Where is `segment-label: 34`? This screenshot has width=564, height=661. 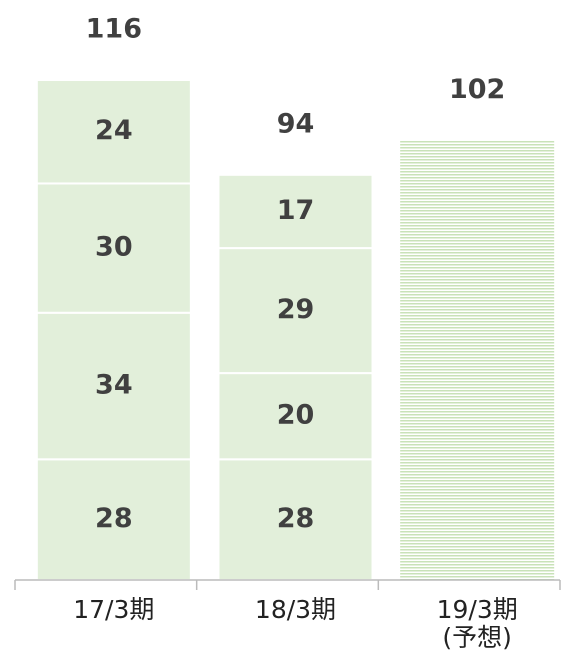 segment-label: 34 is located at coordinates (114, 385).